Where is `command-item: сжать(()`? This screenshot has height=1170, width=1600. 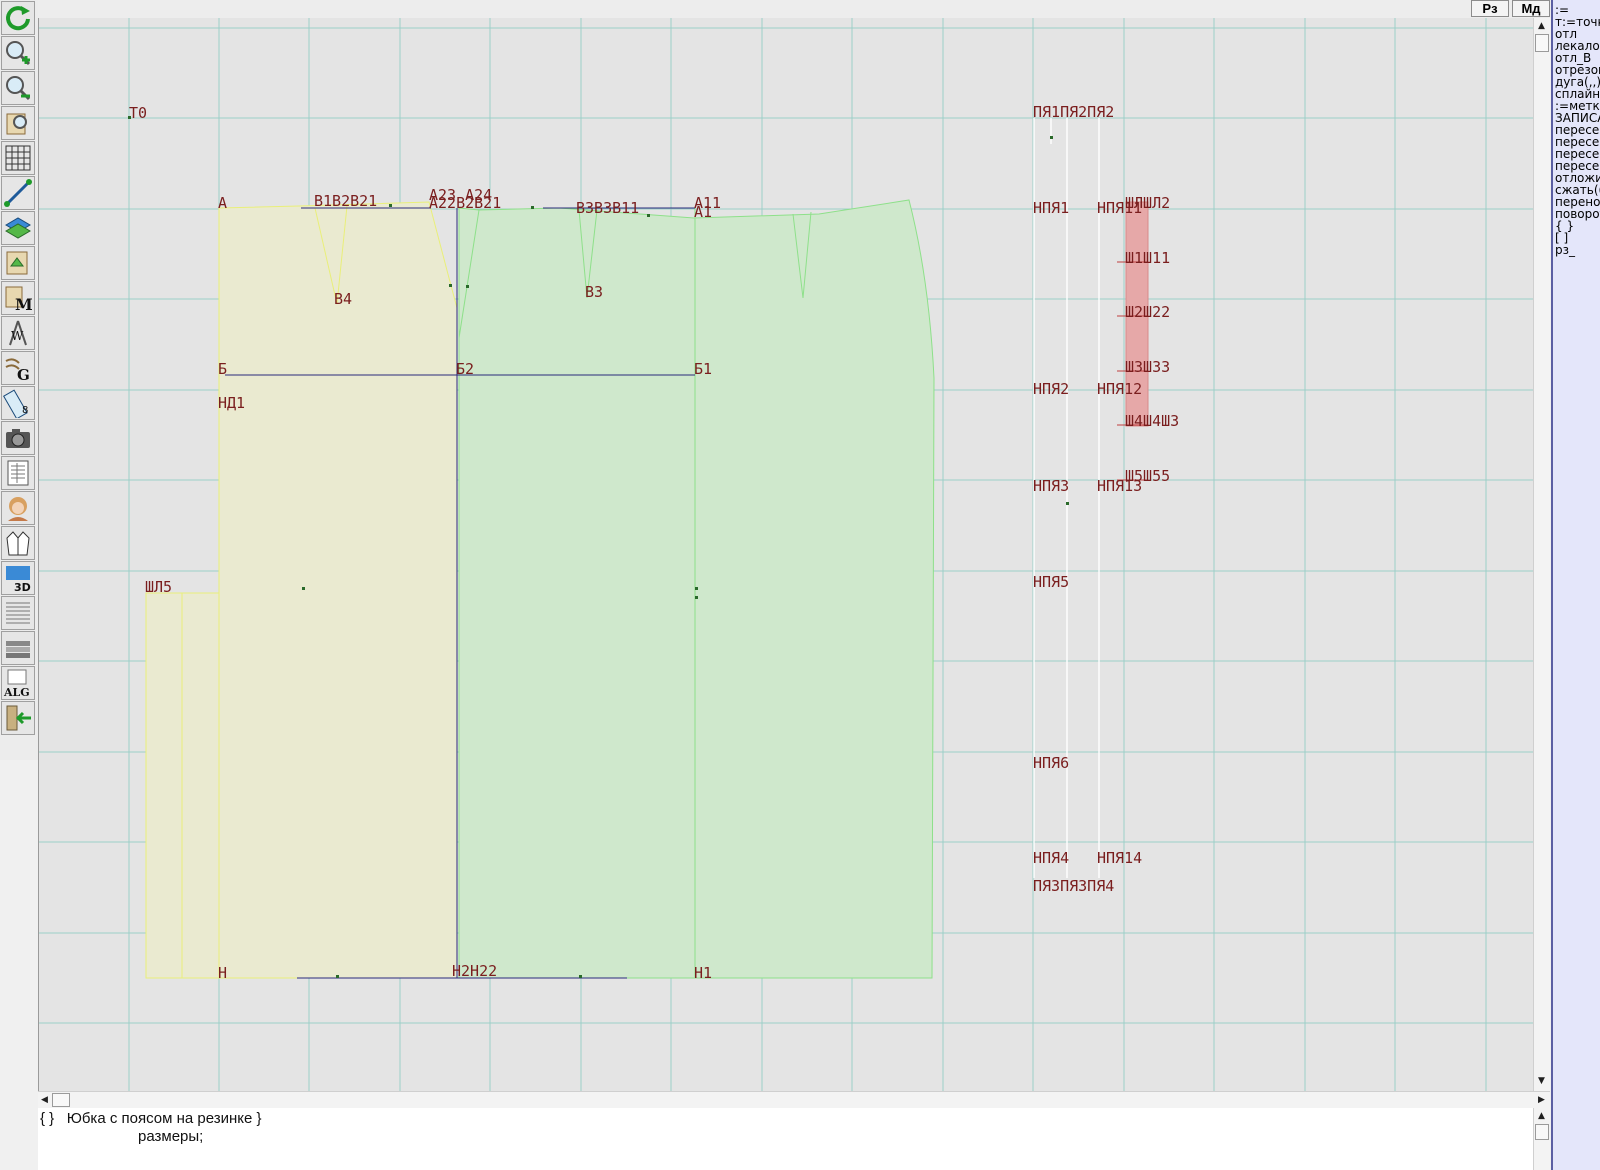 command-item: сжать(() is located at coordinates (1577, 190).